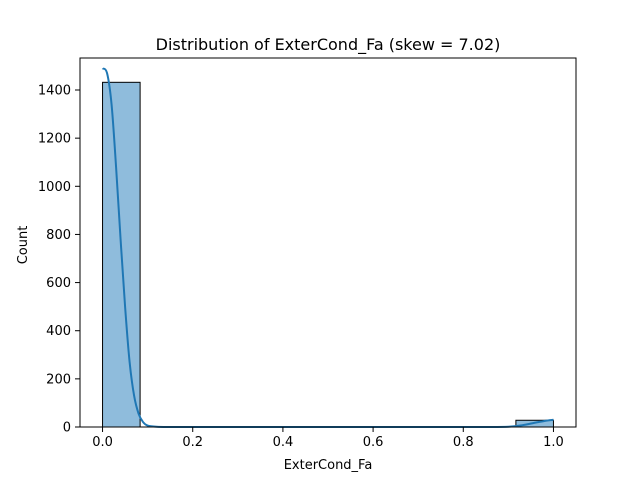  What do you see at coordinates (283, 442) in the screenshot?
I see `x-tick-label: 0.4` at bounding box center [283, 442].